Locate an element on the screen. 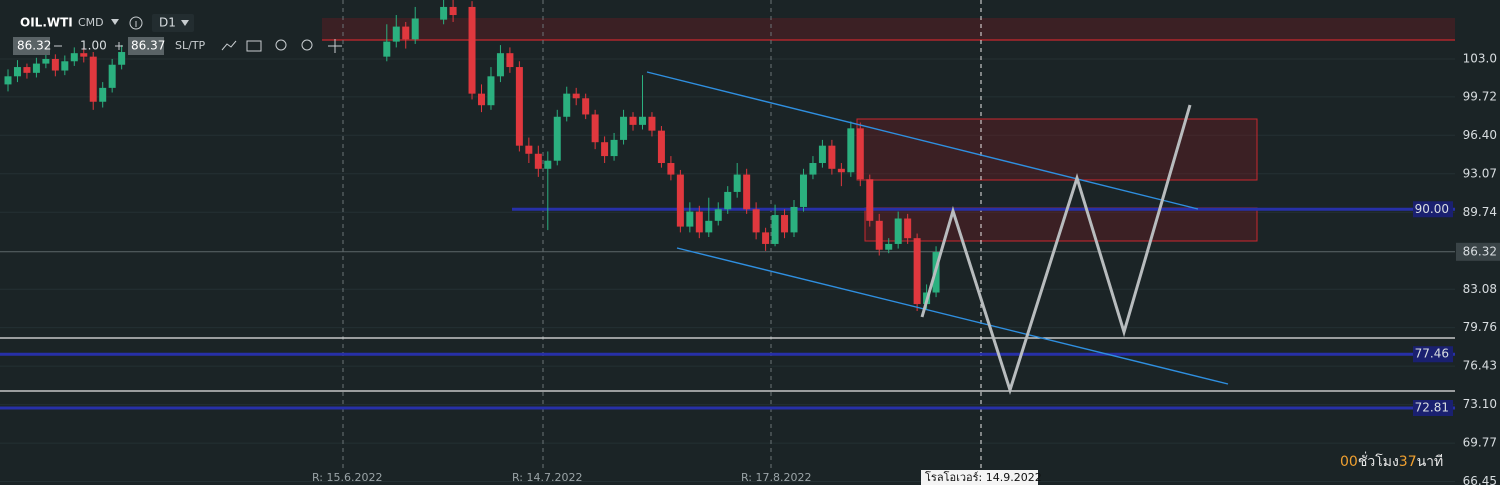  y-tick-label: 99.72 is located at coordinates (1480, 96).